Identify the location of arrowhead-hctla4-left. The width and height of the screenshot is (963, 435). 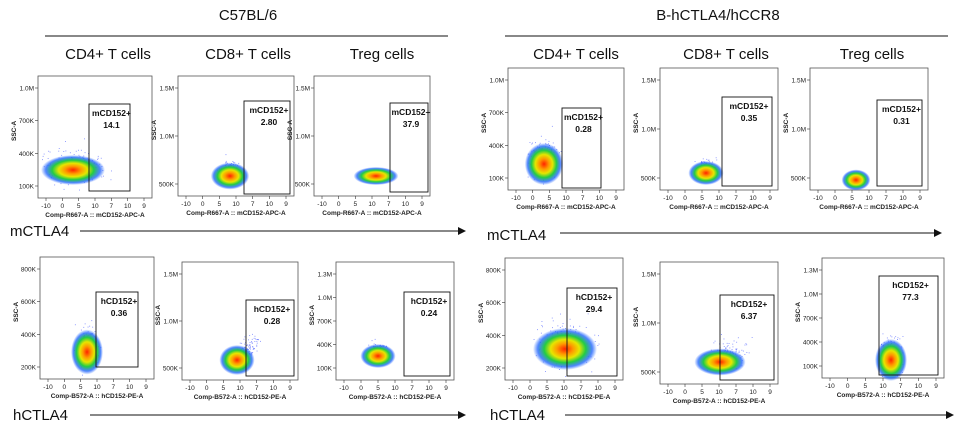
(462, 415).